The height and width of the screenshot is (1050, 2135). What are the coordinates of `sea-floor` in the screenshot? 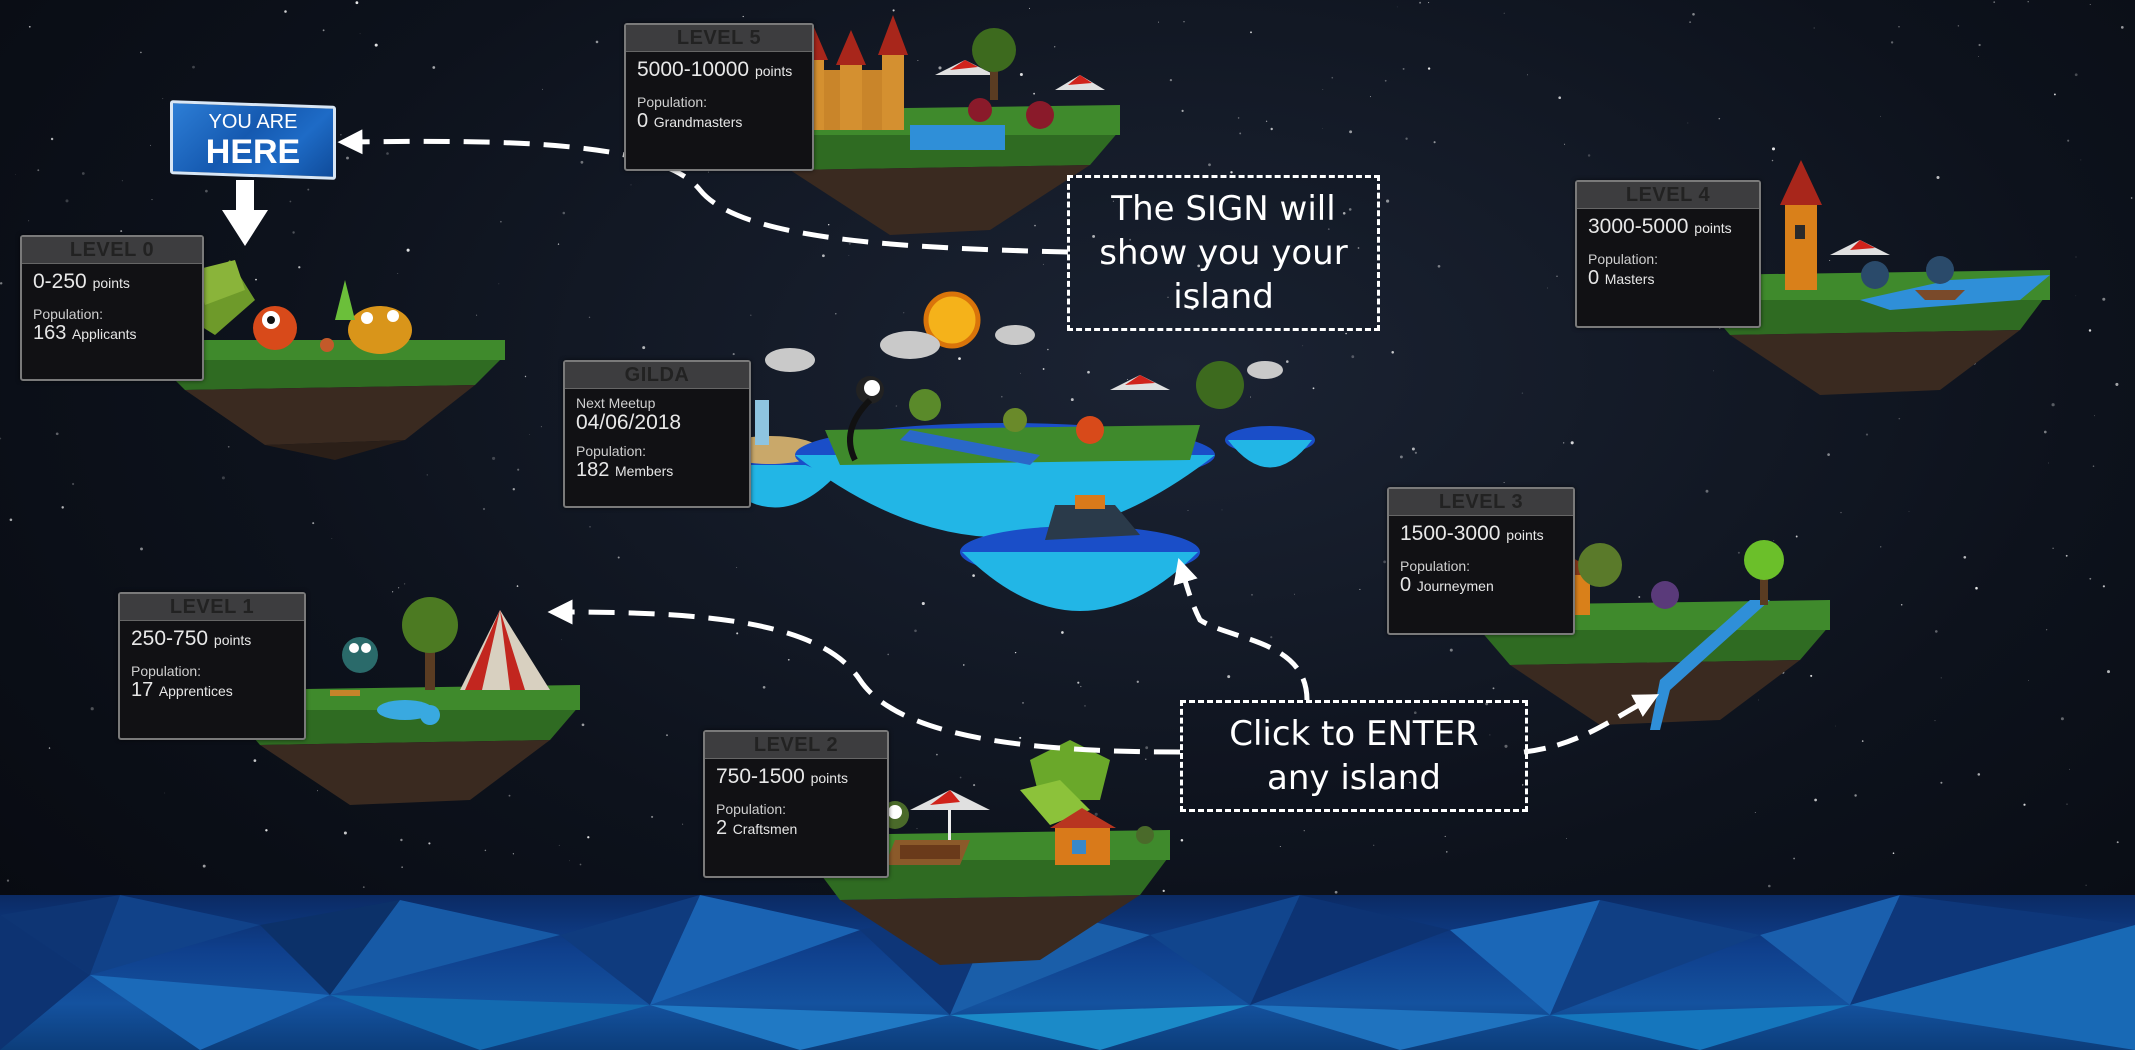 It's located at (1067, 972).